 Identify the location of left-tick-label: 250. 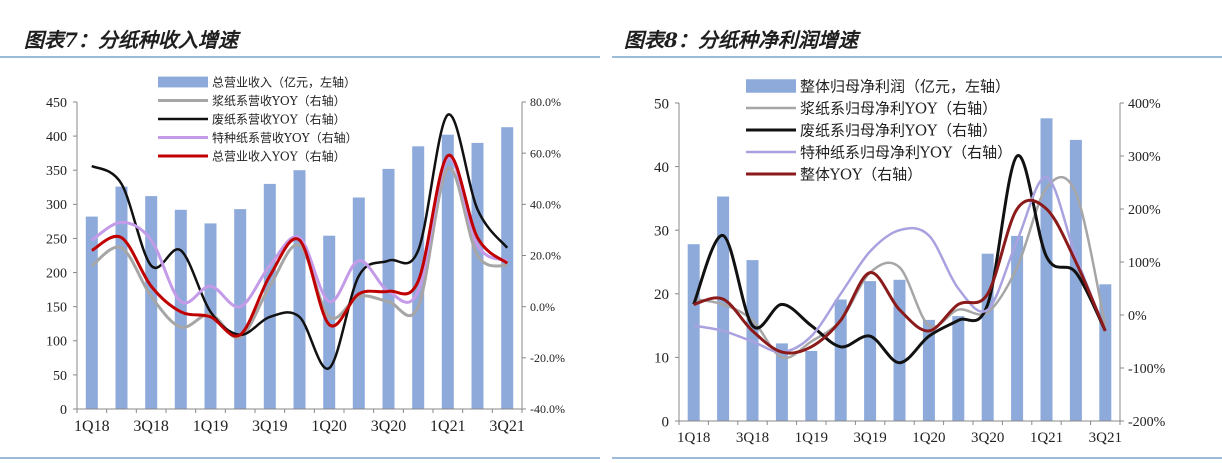
(56, 239).